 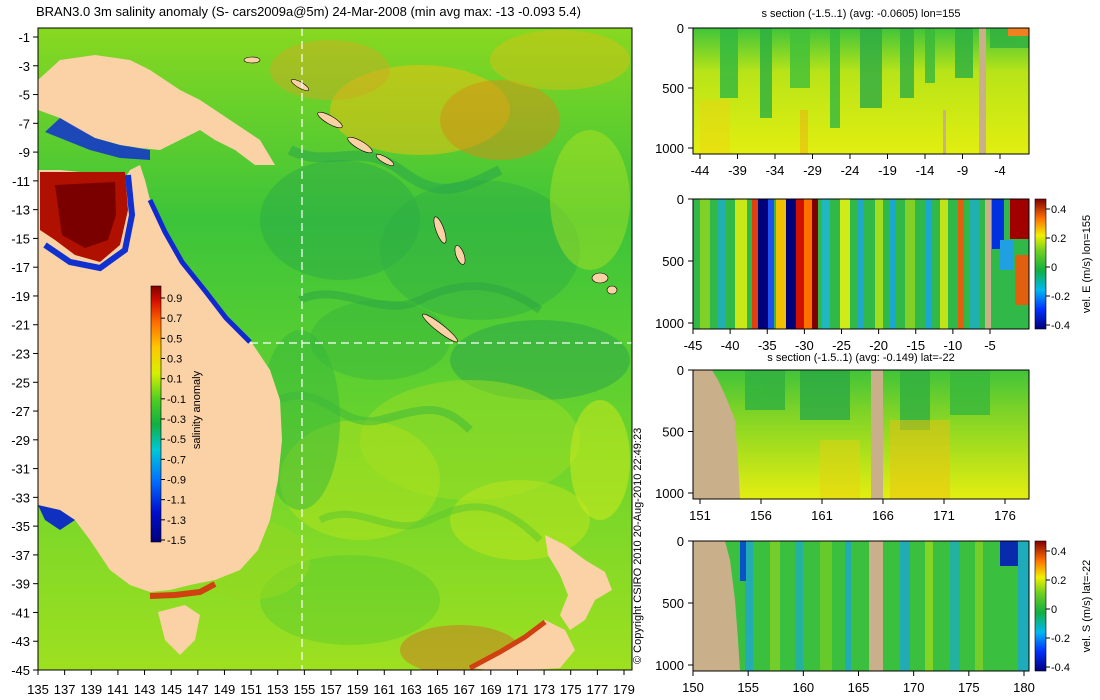 What do you see at coordinates (674, 261) in the screenshot?
I see `panel-b-y-axis: 0 500 1000` at bounding box center [674, 261].